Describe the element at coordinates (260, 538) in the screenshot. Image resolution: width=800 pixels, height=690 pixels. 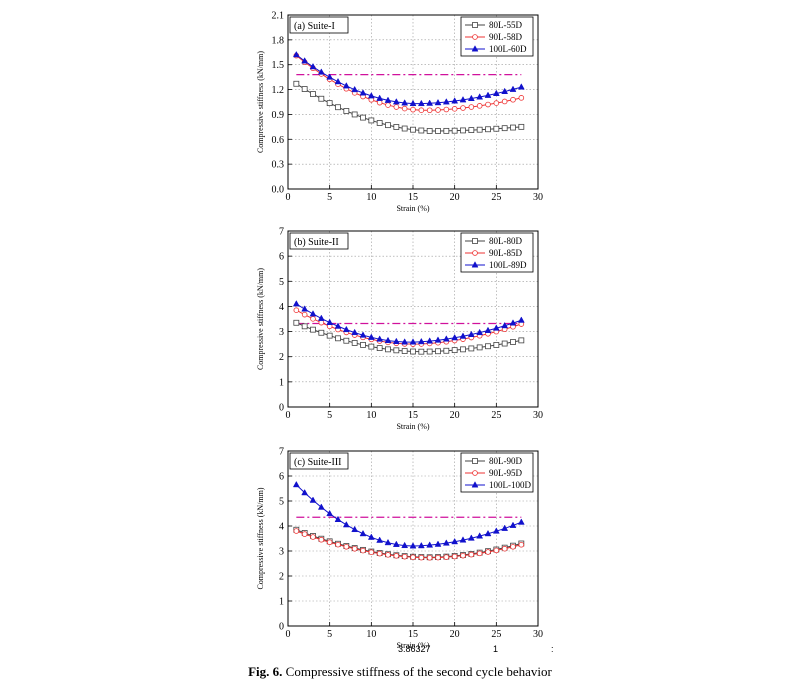
I see `y-axis-label: Compressive stiffness (kN/mm)` at that location.